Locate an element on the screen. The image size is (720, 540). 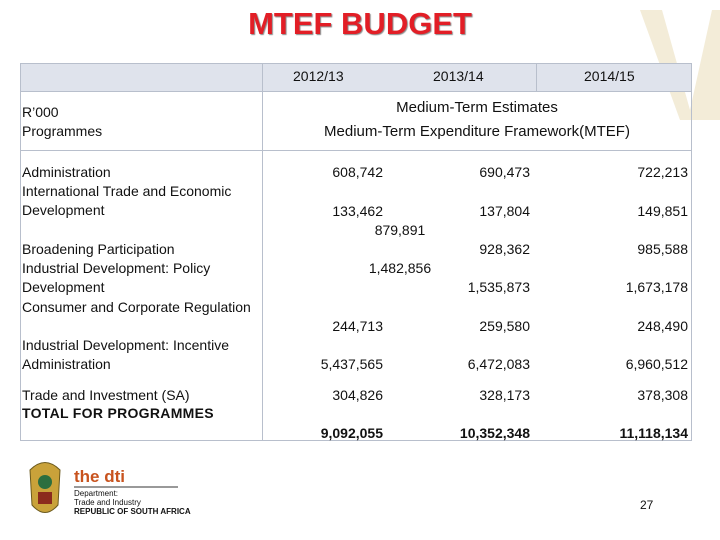
slide-title: MTEF BUDGET is located at coordinates (360, 23).